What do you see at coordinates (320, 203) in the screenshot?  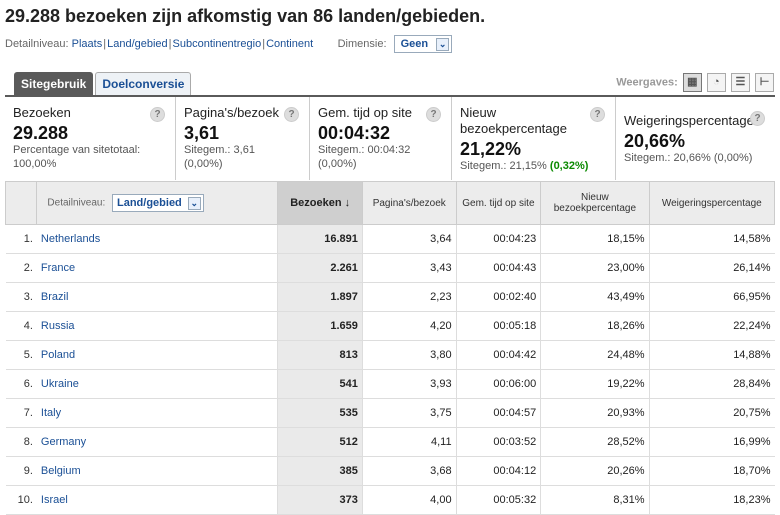 I see `header-visits: Bezoeken ↓` at bounding box center [320, 203].